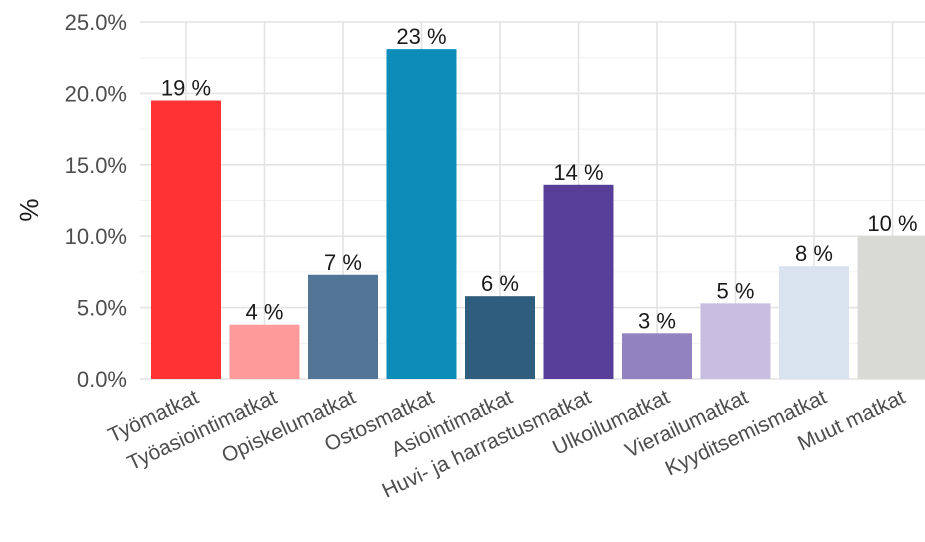  Describe the element at coordinates (96, 236) in the screenshot. I see `y-tick-label: 10.0%` at that location.